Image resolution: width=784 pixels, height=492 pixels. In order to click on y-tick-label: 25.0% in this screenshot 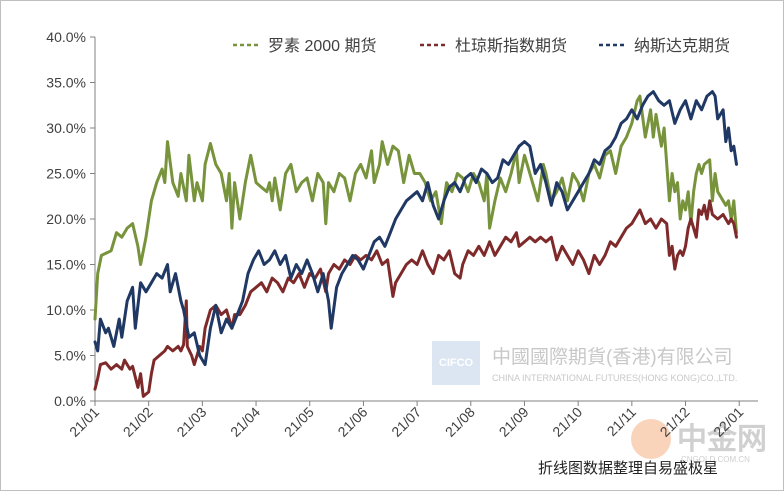, I will do `click(66, 174)`.